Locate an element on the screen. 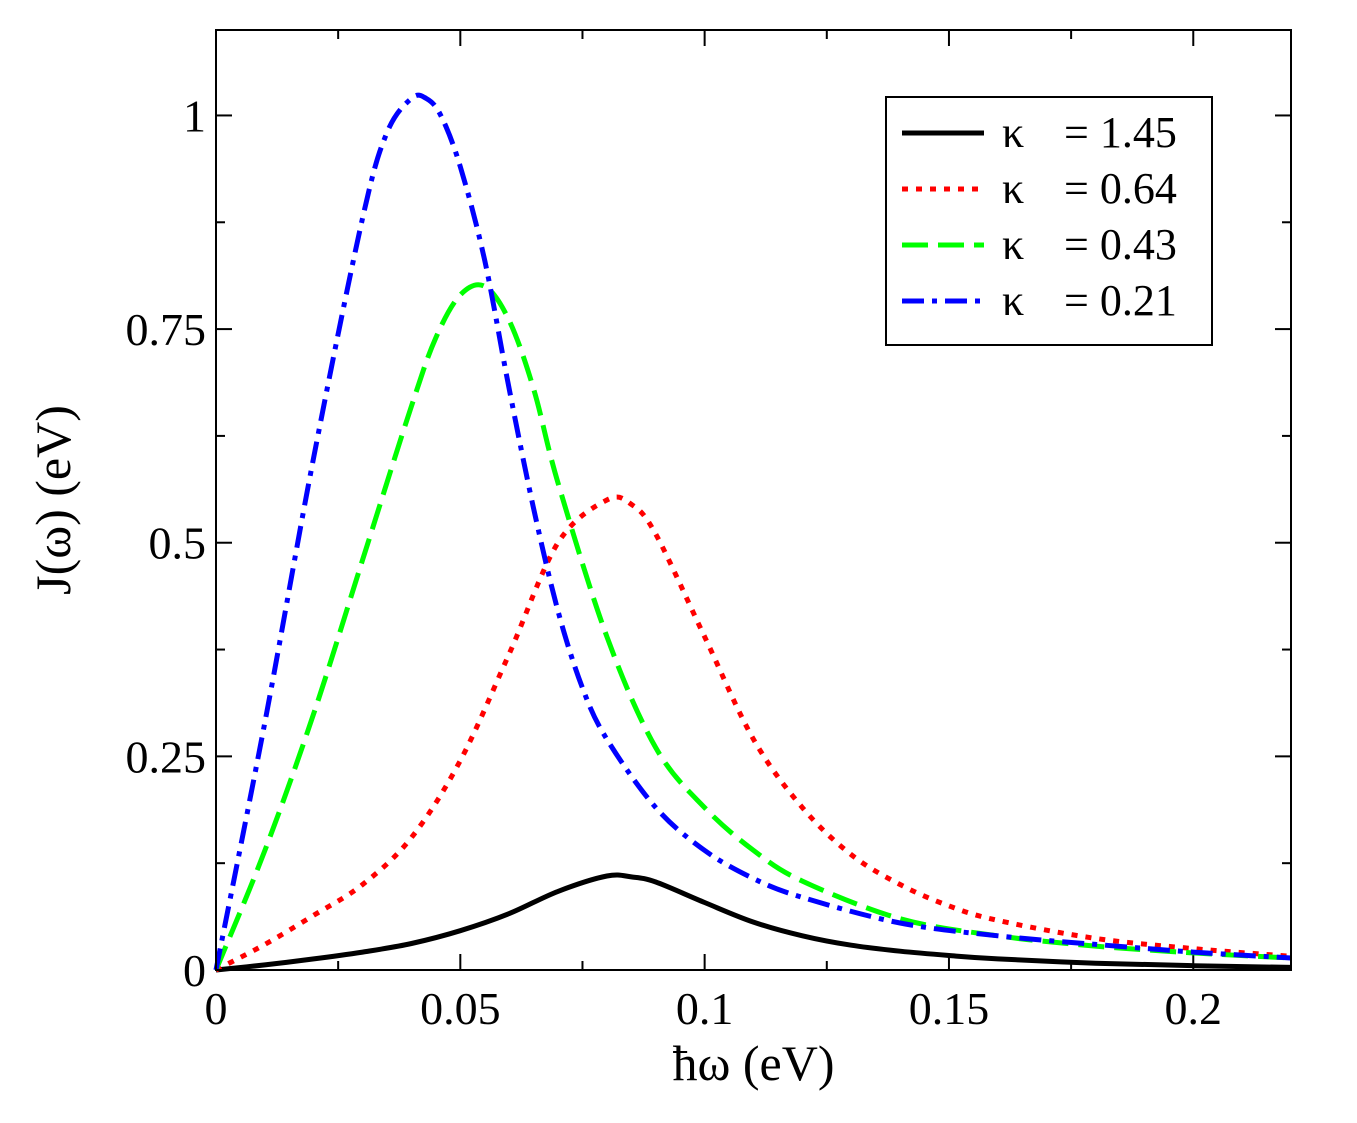  legend-label-4: = 0.21 is located at coordinates (1120, 300).